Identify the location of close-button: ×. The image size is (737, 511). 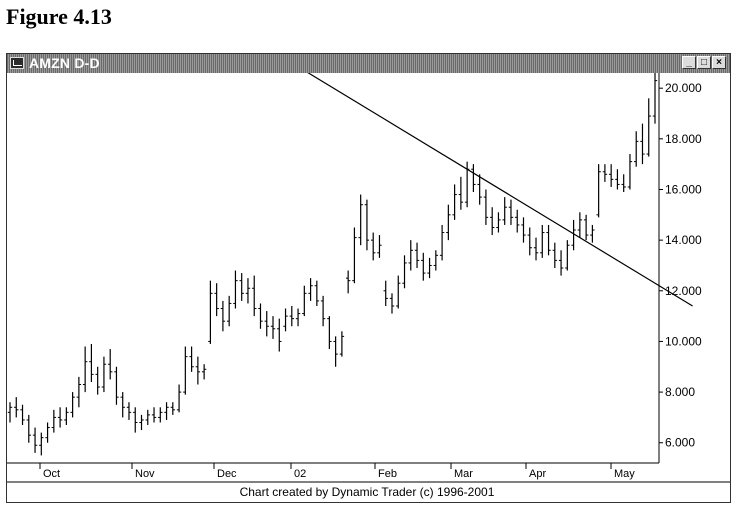
(719, 62).